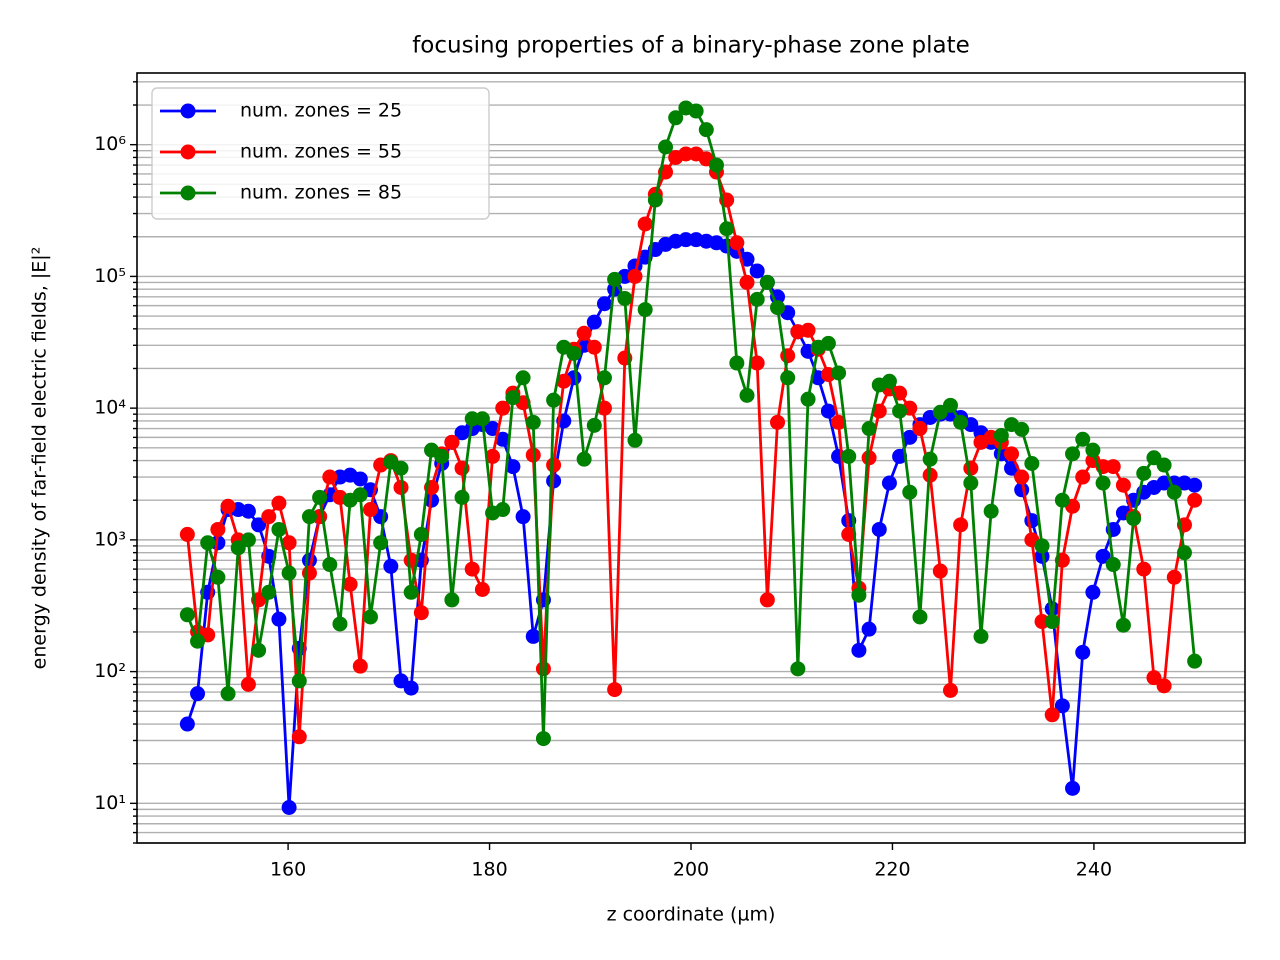  I want to click on legend-label: num. zones = 85, so click(321, 193).